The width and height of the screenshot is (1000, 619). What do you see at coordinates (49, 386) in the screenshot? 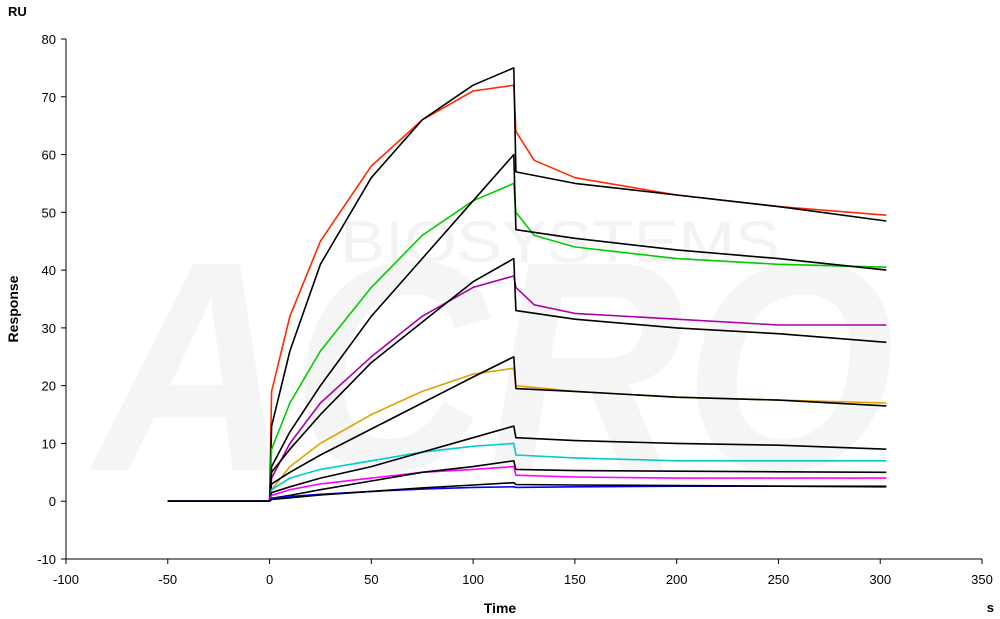
I see `y-tick-label: 20` at bounding box center [49, 386].